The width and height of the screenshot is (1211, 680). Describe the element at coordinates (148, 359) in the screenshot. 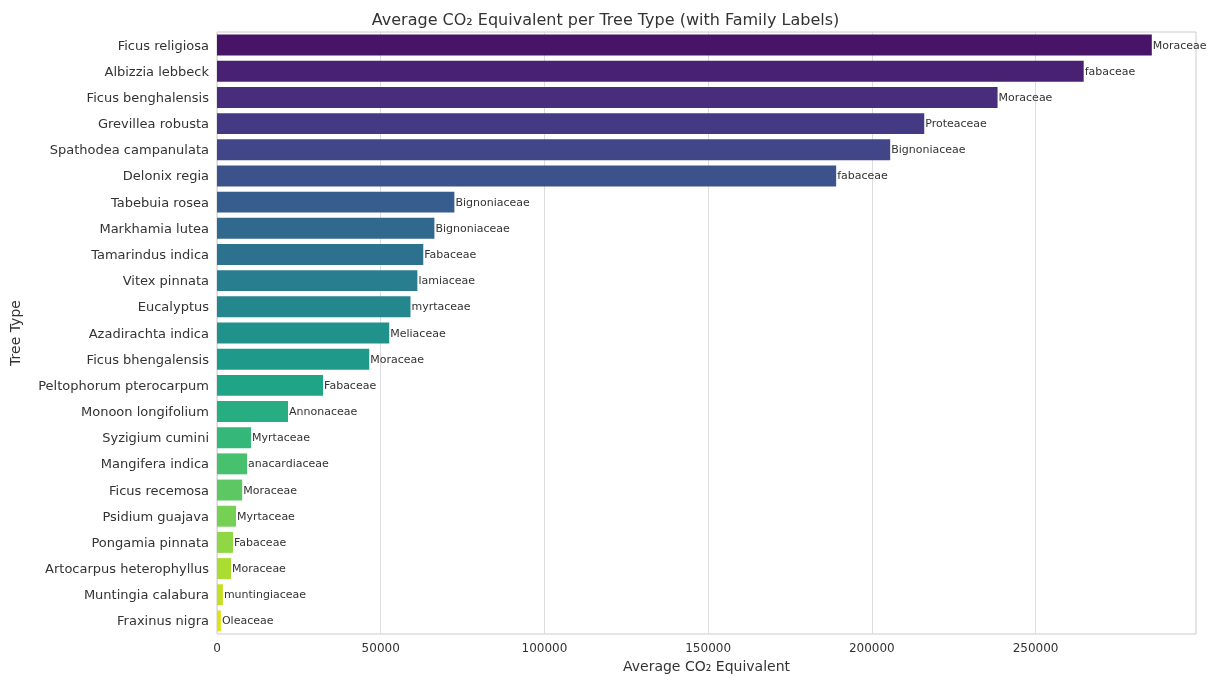

I see `y-tick-label: Ficus bhengalensis` at that location.